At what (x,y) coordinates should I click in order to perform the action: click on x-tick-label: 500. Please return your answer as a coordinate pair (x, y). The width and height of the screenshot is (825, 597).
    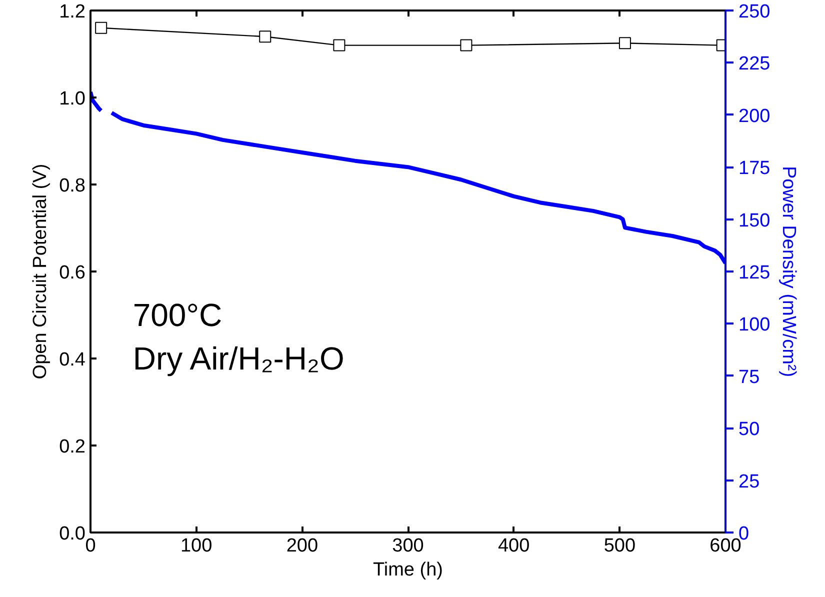
    Looking at the image, I should click on (620, 546).